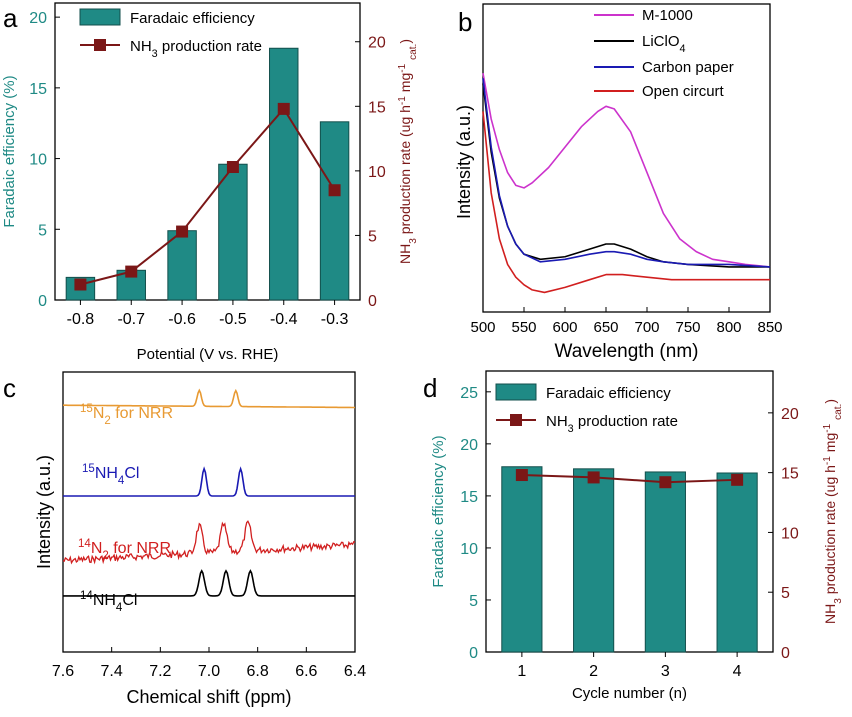 The image size is (852, 717). What do you see at coordinates (402, 67) in the screenshot?
I see `y2-label-sup-7: -1` at bounding box center [402, 67].